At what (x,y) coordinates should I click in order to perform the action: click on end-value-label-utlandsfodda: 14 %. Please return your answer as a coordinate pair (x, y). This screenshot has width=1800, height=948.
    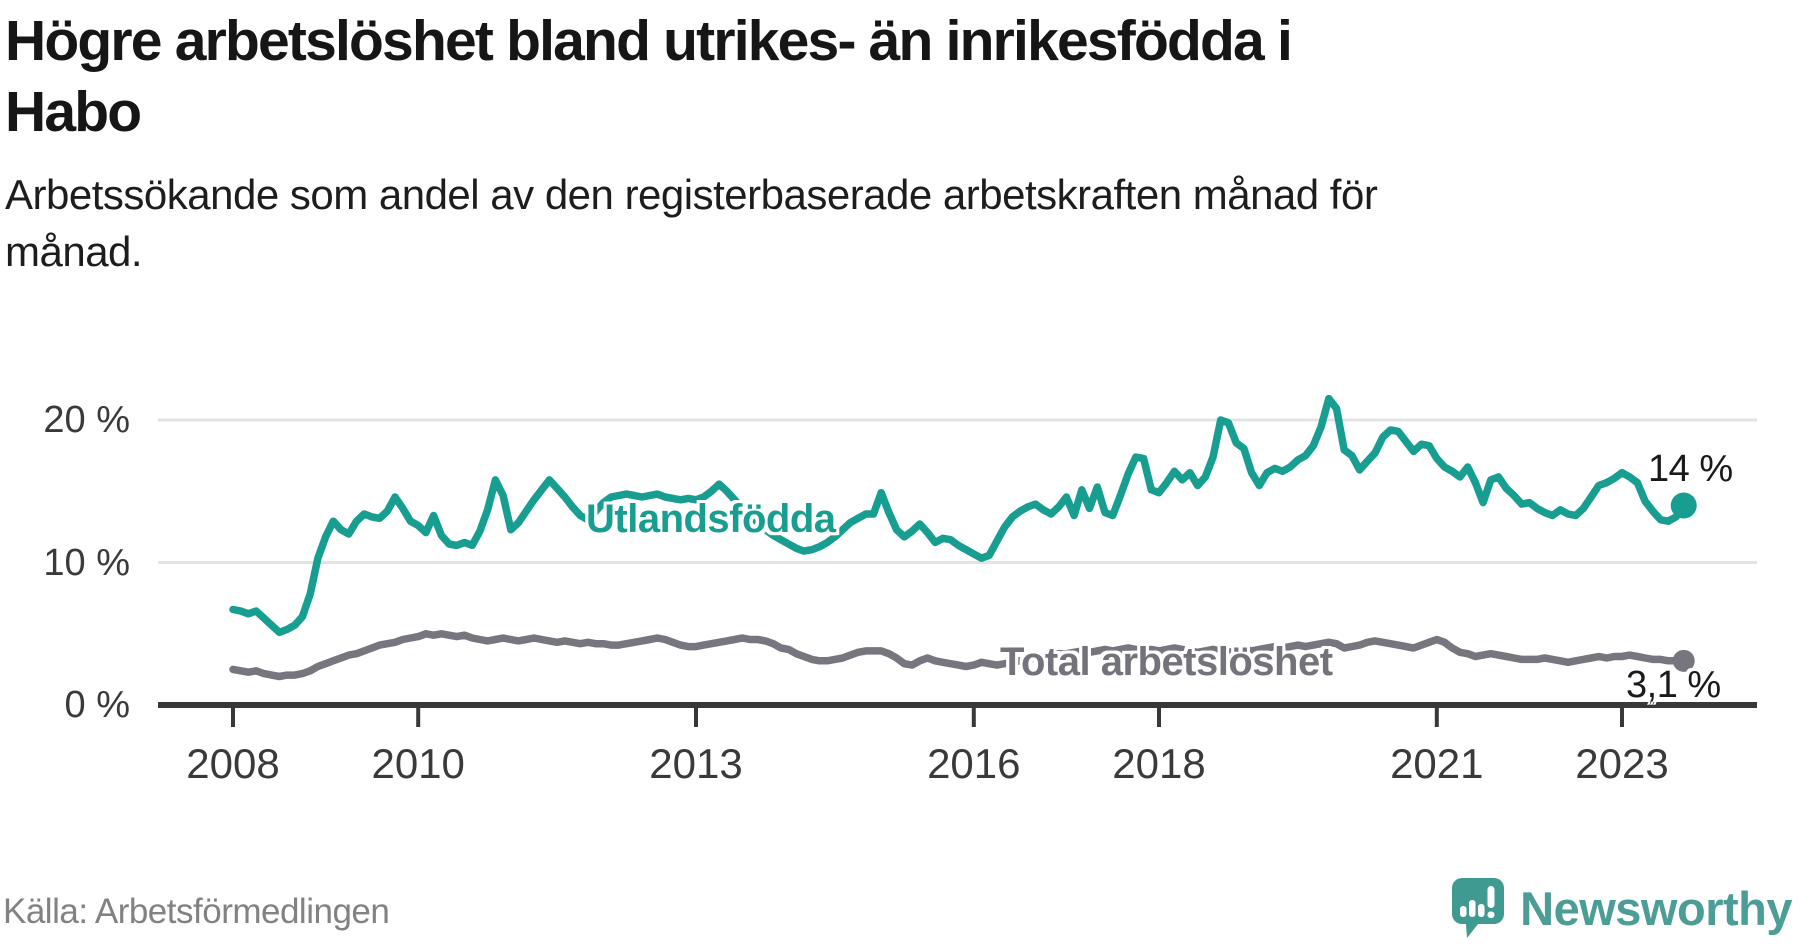
    Looking at the image, I should click on (1690, 469).